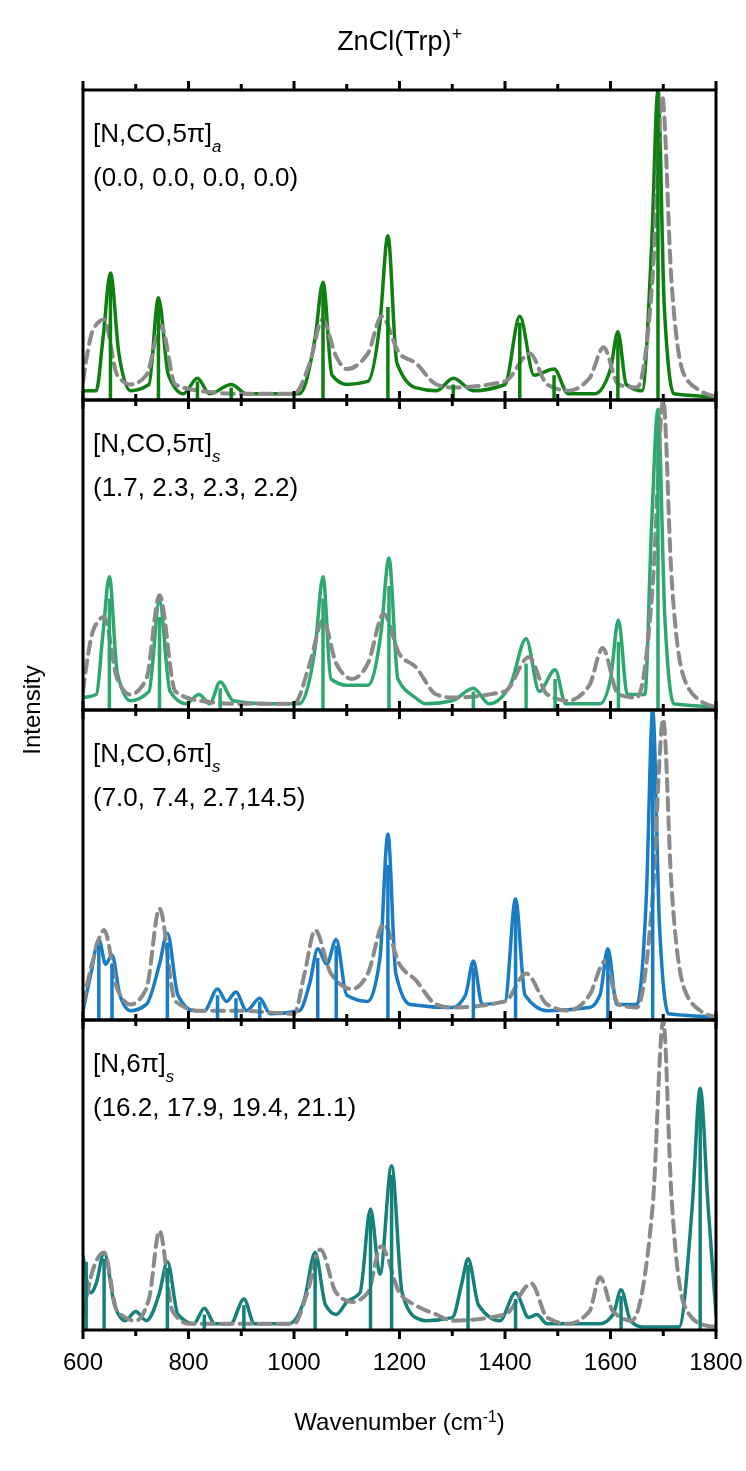  I want to click on x-tick-label: 800, so click(188, 1361).